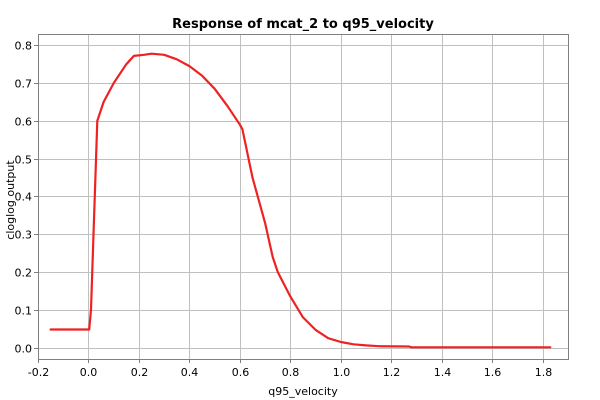  I want to click on y-tick-label: 0.5, so click(24, 160).